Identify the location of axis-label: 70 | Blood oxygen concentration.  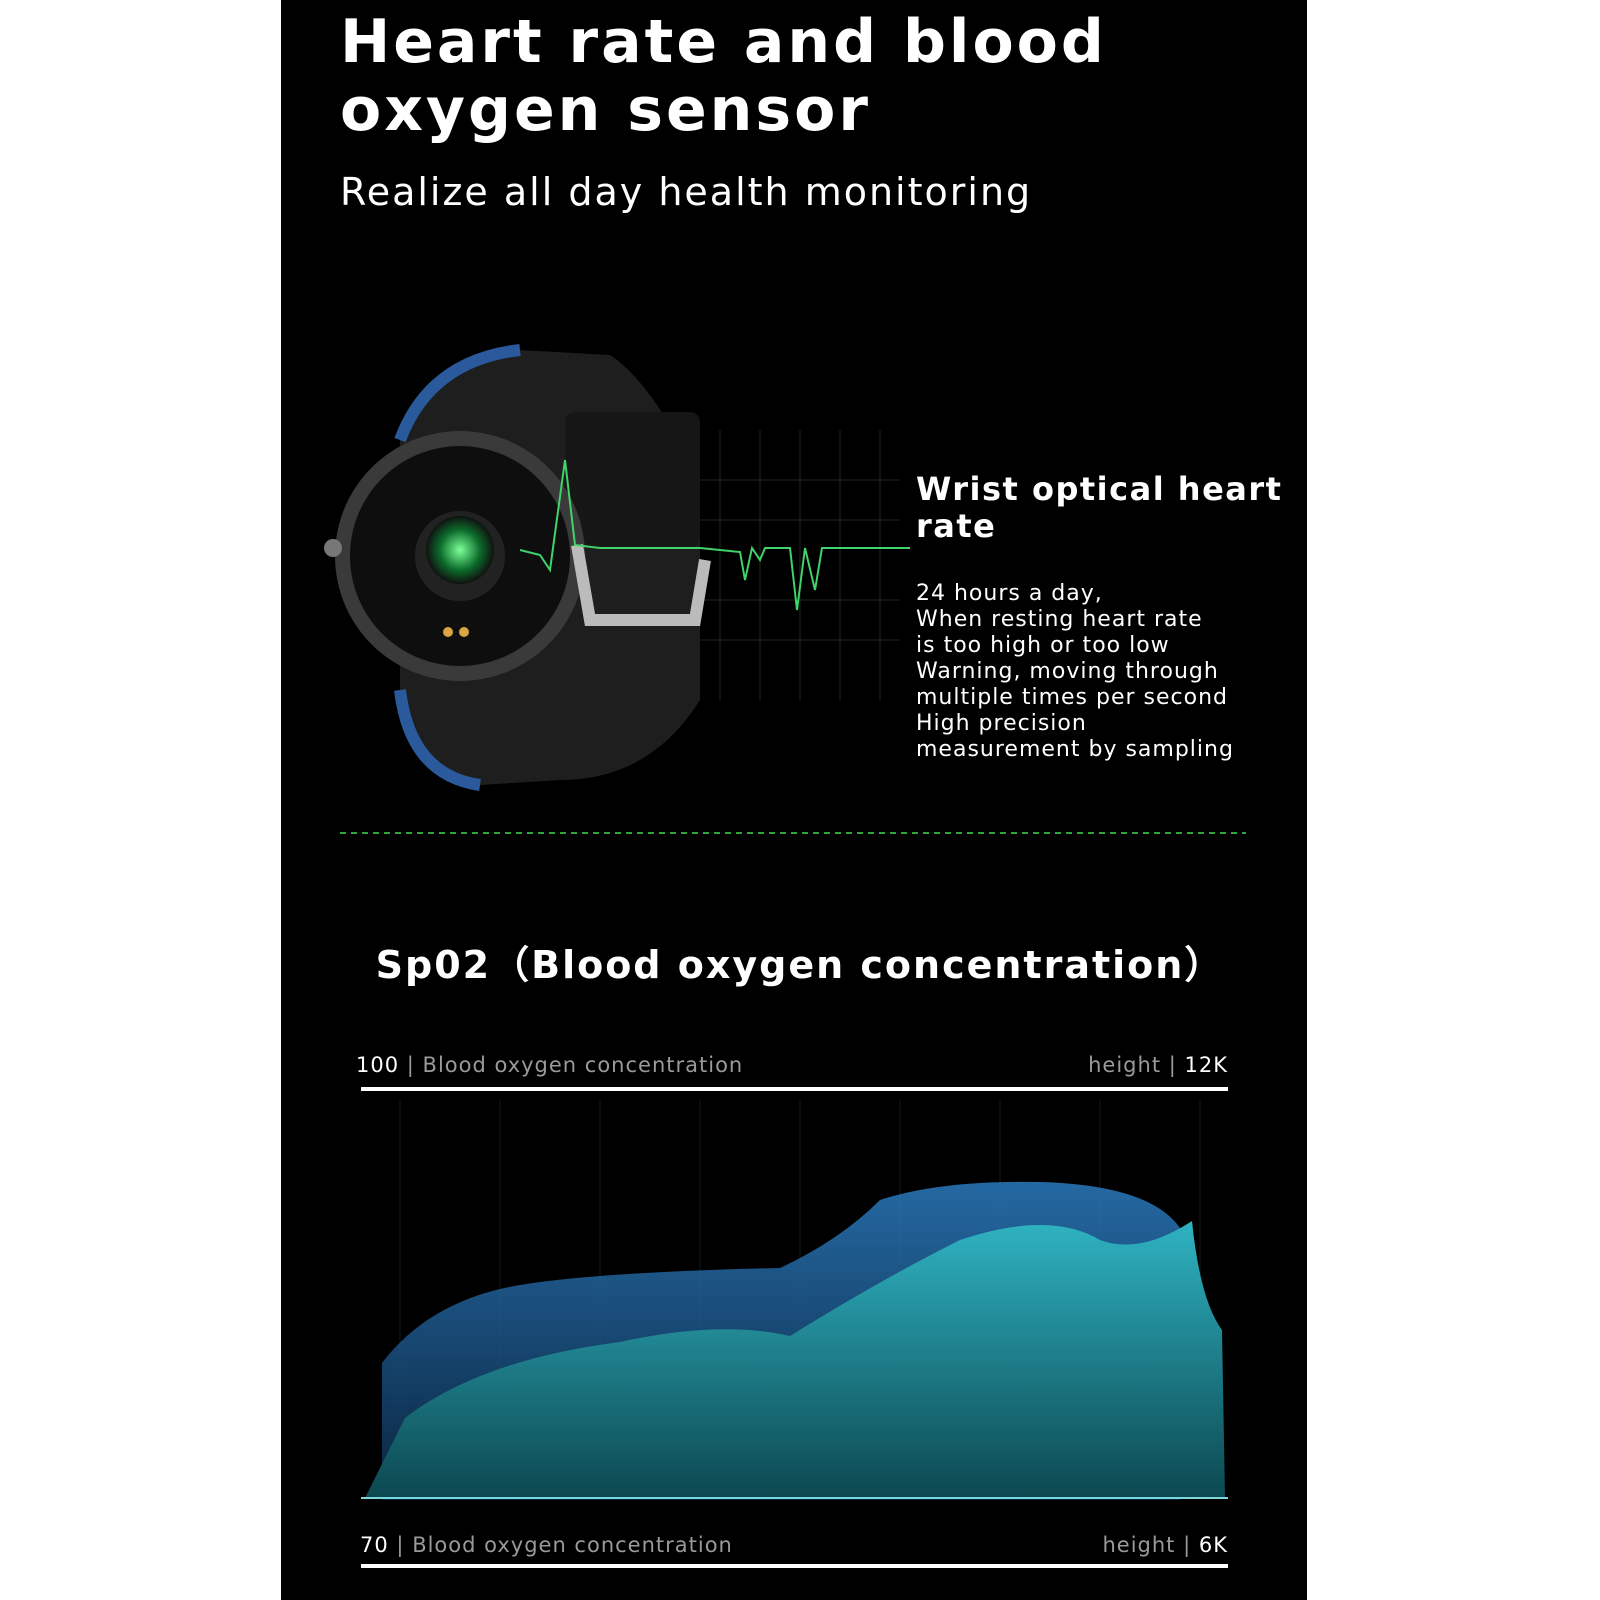
(546, 1545).